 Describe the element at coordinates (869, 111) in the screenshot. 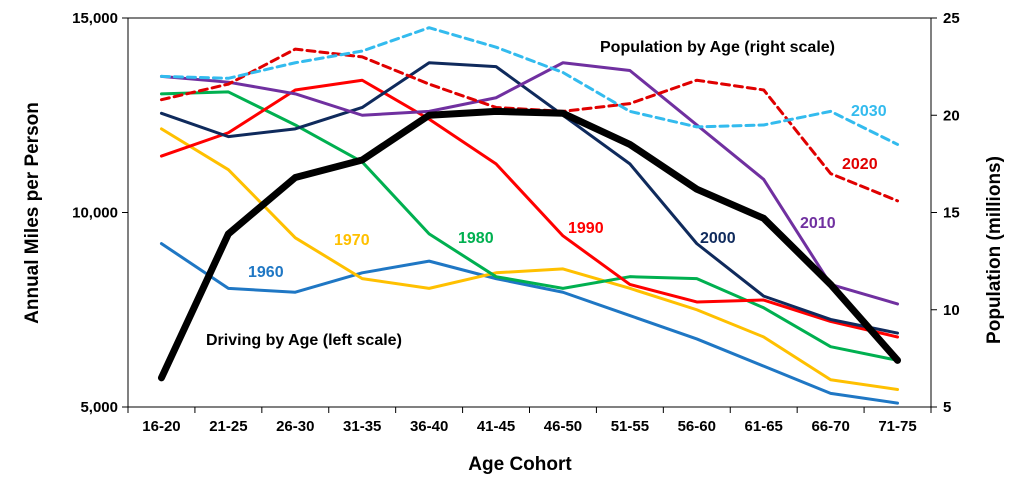

I see `series-label-2030: 2030` at that location.